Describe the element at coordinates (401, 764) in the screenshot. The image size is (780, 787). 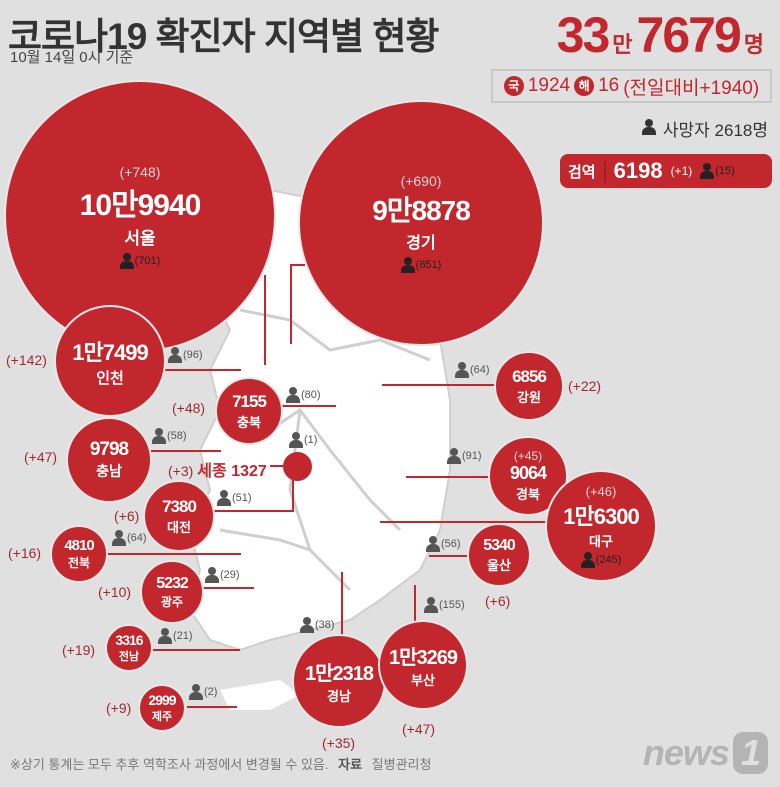
I see `source: 질병관리청` at that location.